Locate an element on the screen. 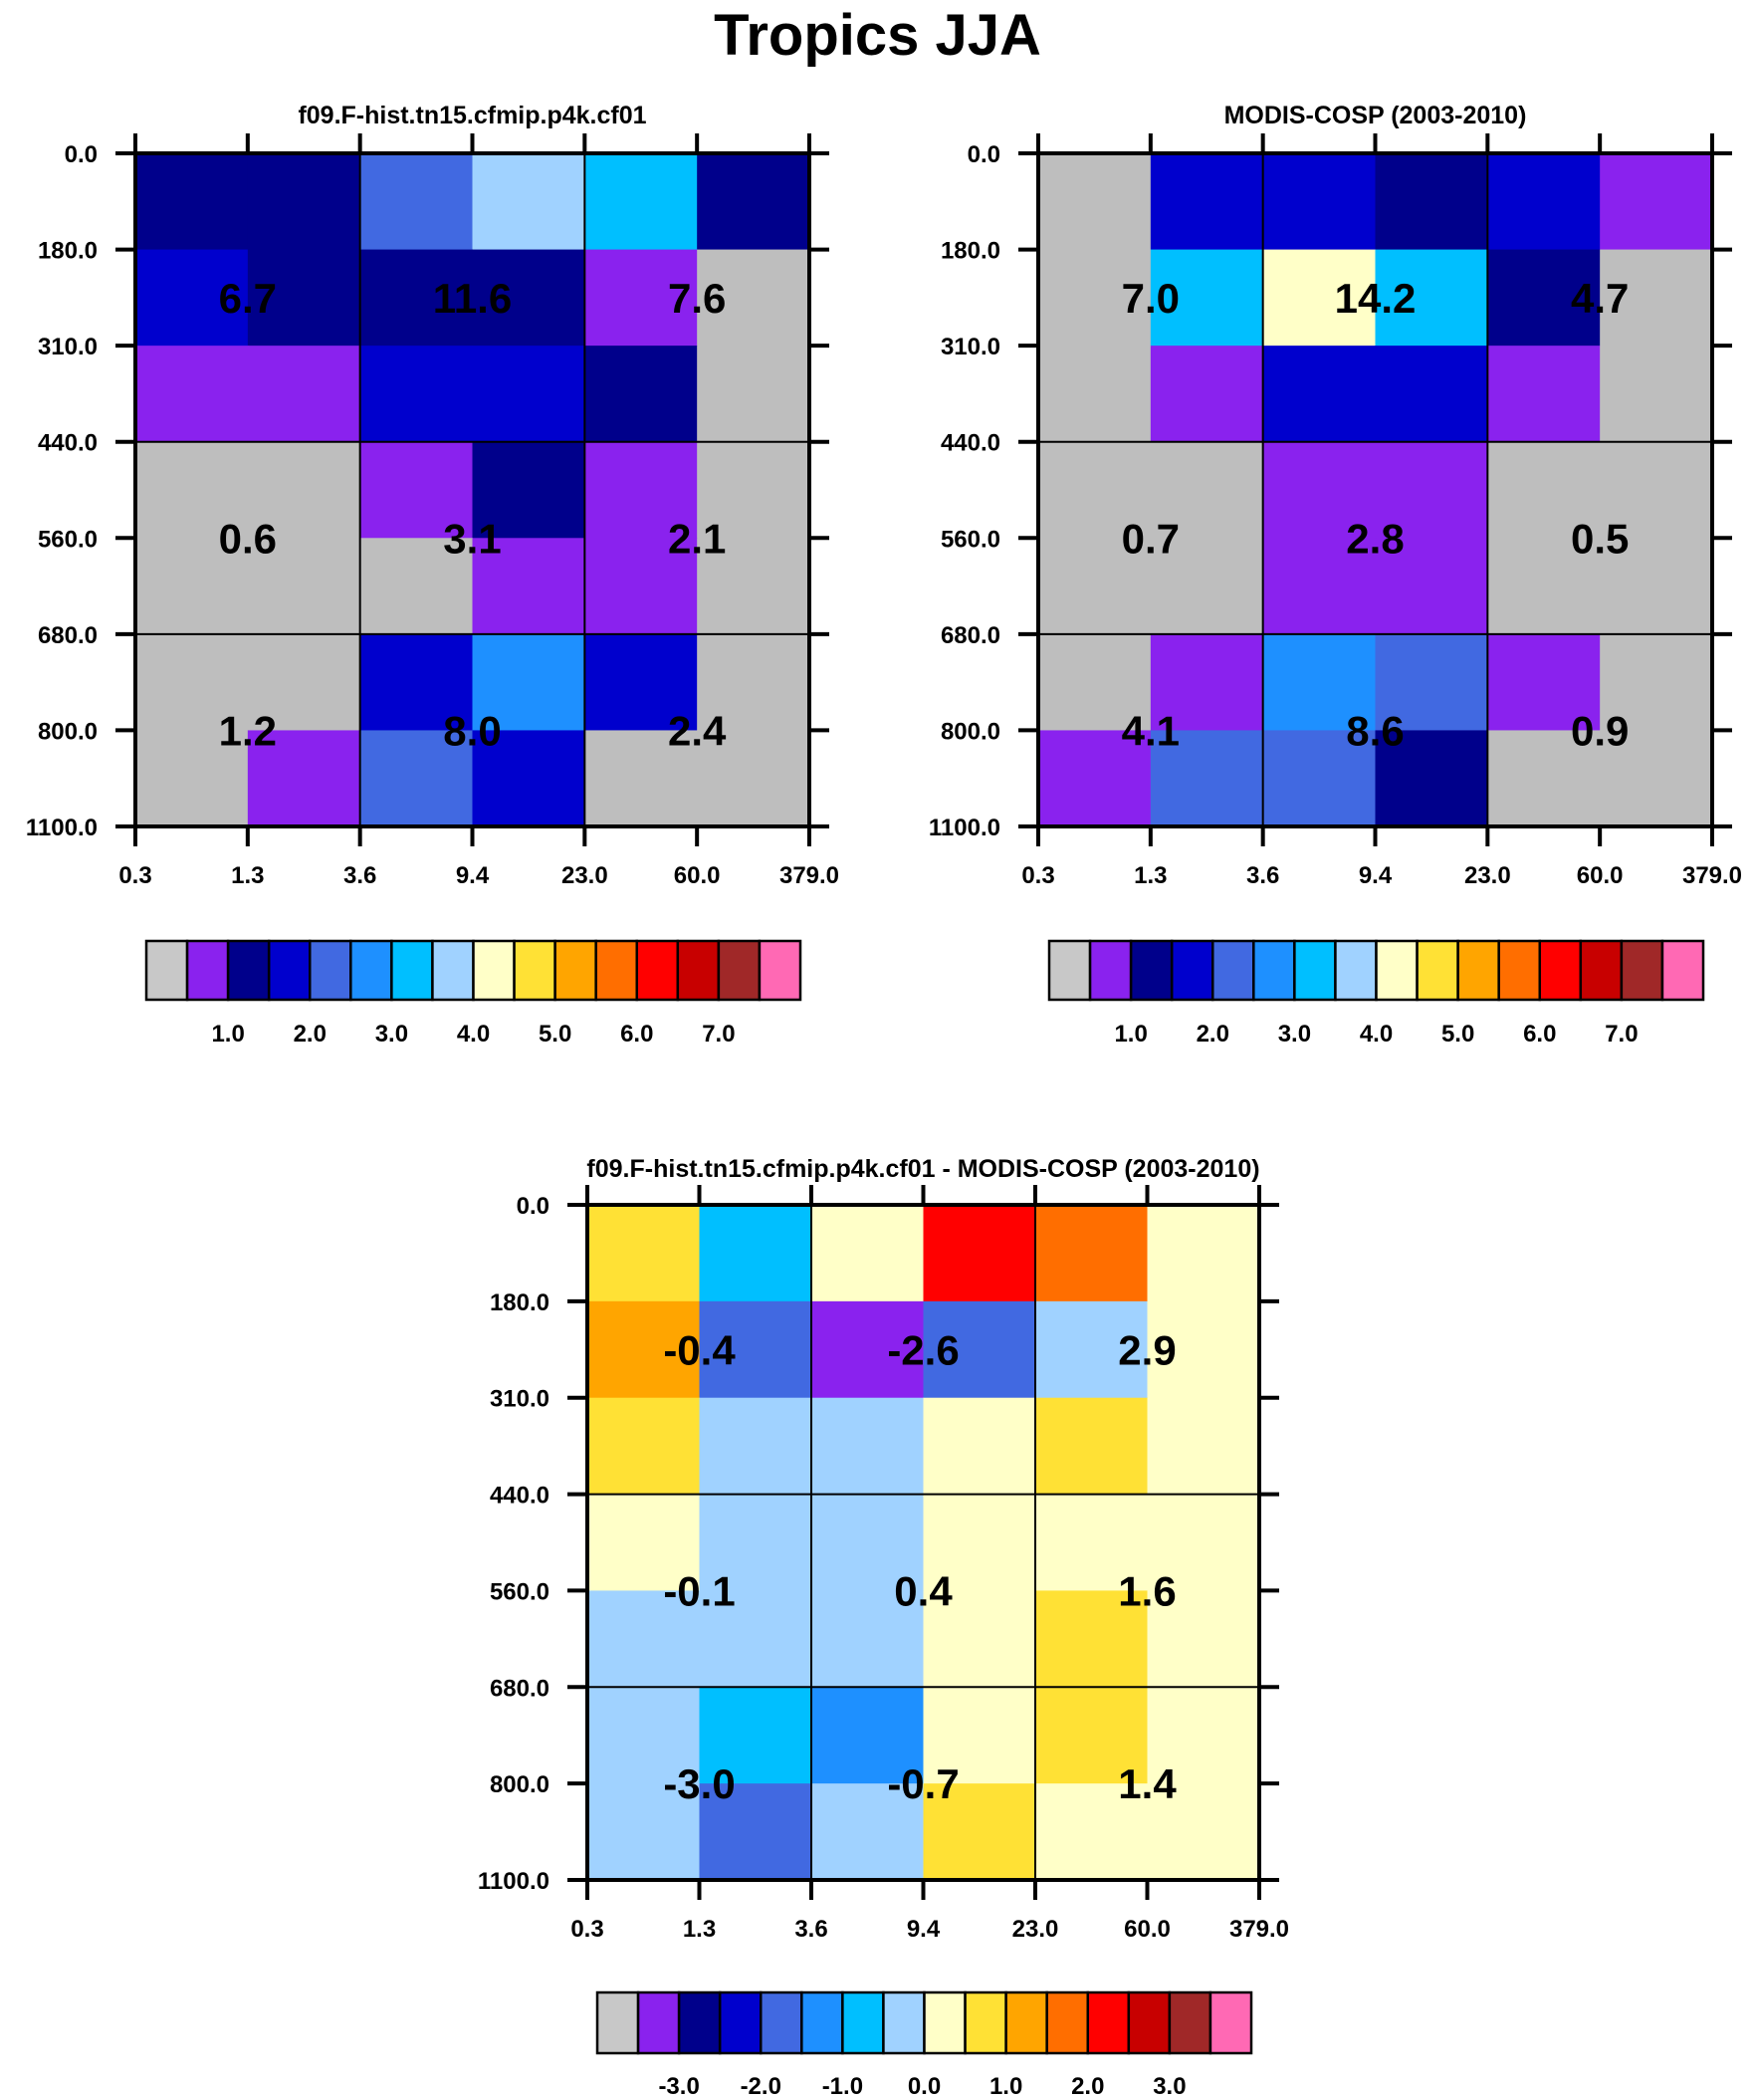  block-value-label: 0.5 is located at coordinates (1600, 538).